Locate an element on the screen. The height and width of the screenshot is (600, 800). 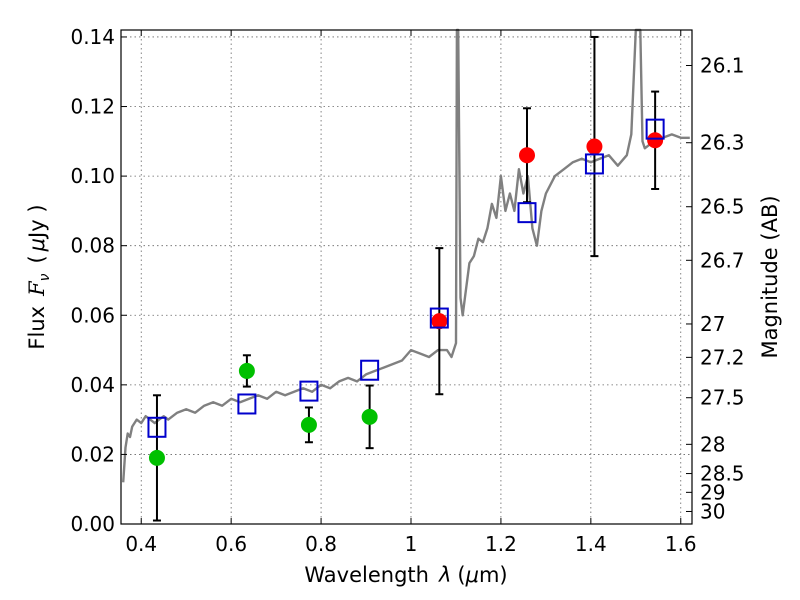
x-tick-label: 0.8 is located at coordinates (321, 544).